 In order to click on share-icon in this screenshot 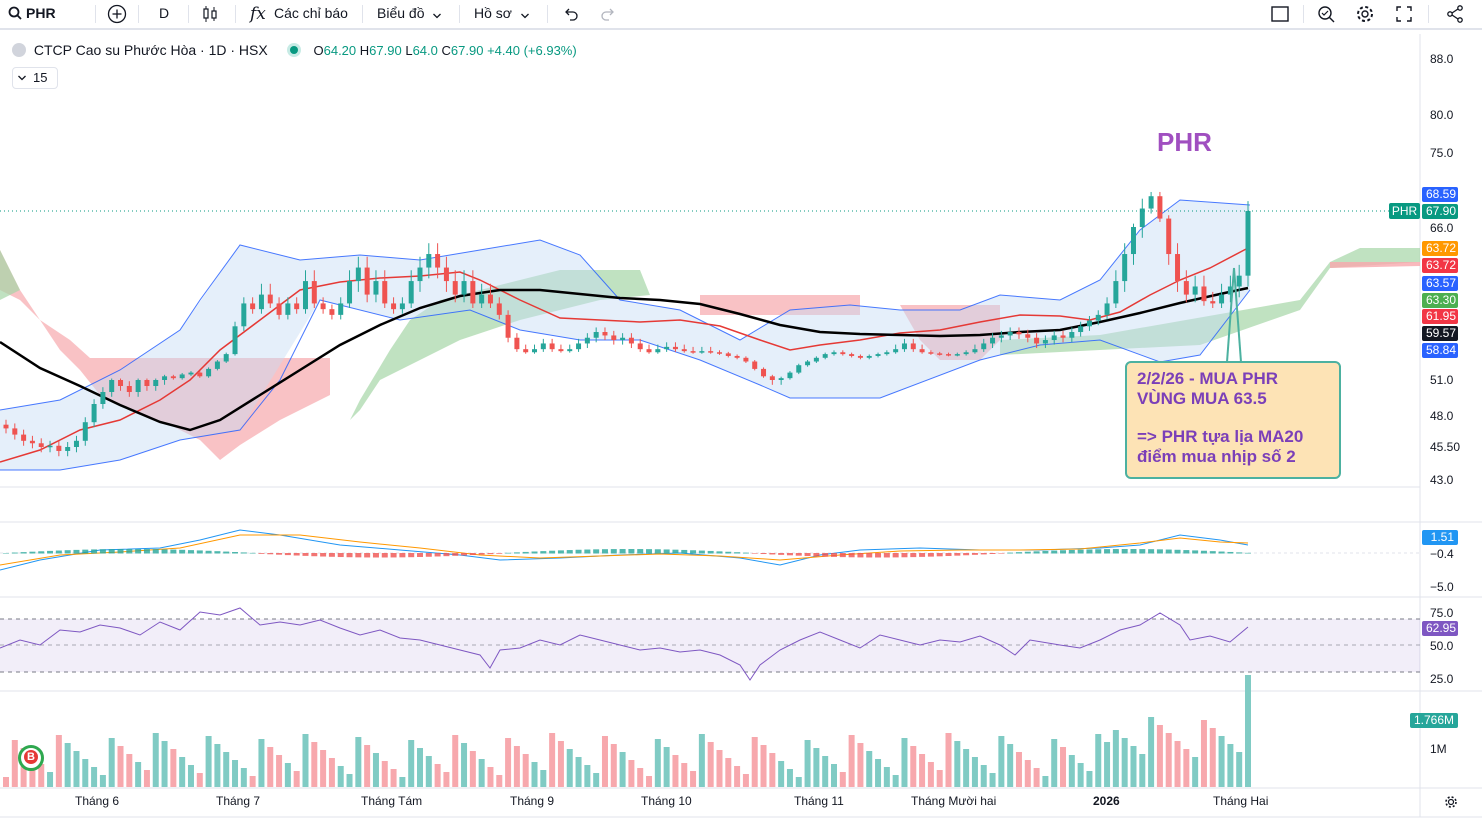, I will do `click(1455, 14)`.